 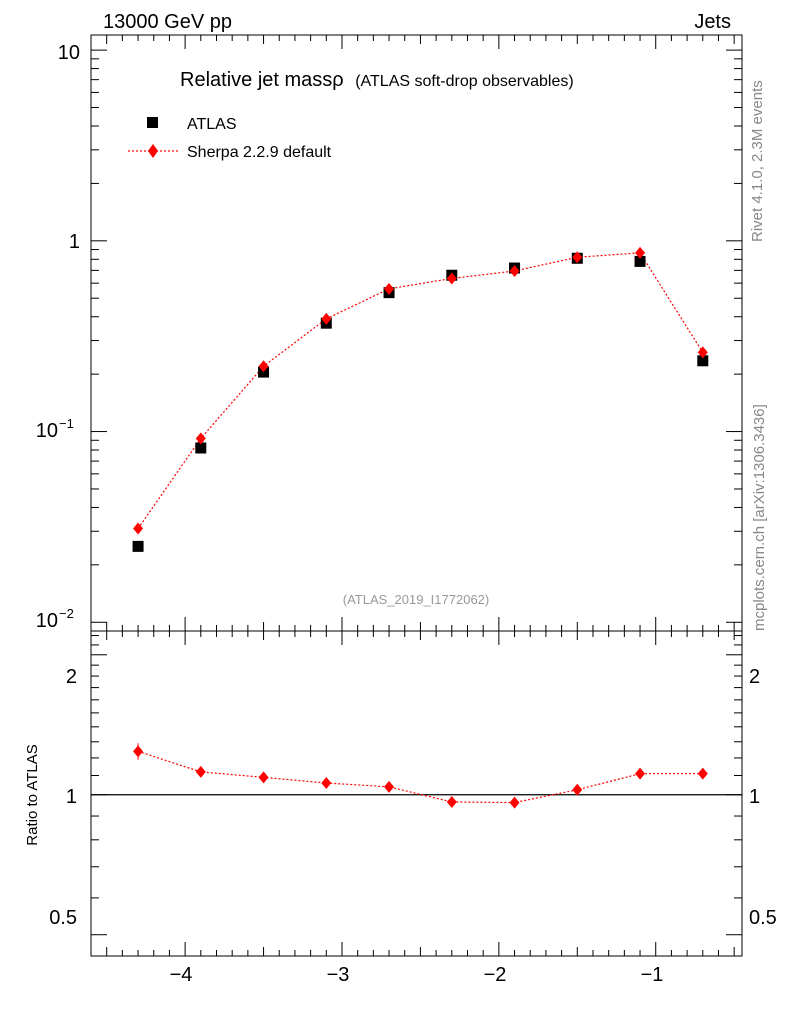 What do you see at coordinates (763, 918) in the screenshot?
I see `ratio-tick-label-0.5-right: 0.5` at bounding box center [763, 918].